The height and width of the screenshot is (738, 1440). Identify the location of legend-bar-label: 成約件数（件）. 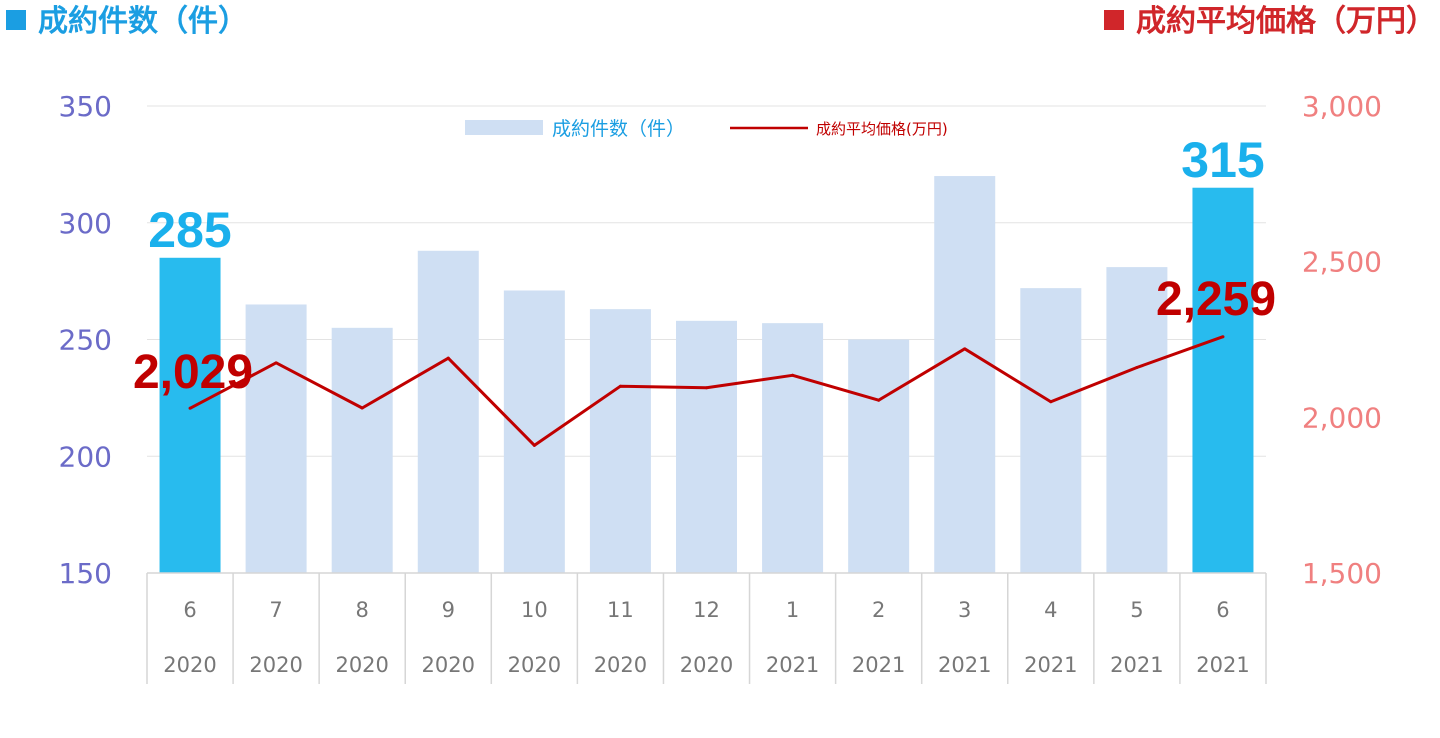
(618, 129).